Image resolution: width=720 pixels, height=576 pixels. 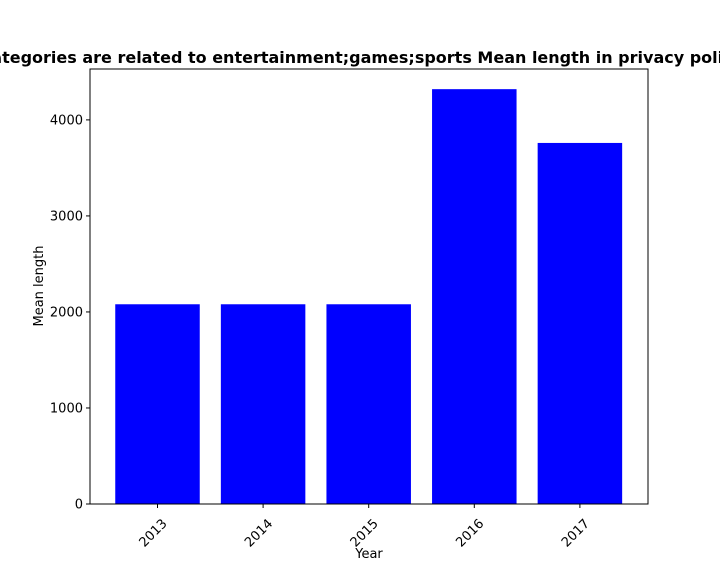 What do you see at coordinates (259, 533) in the screenshot?
I see `x-tick-label: 2014` at bounding box center [259, 533].